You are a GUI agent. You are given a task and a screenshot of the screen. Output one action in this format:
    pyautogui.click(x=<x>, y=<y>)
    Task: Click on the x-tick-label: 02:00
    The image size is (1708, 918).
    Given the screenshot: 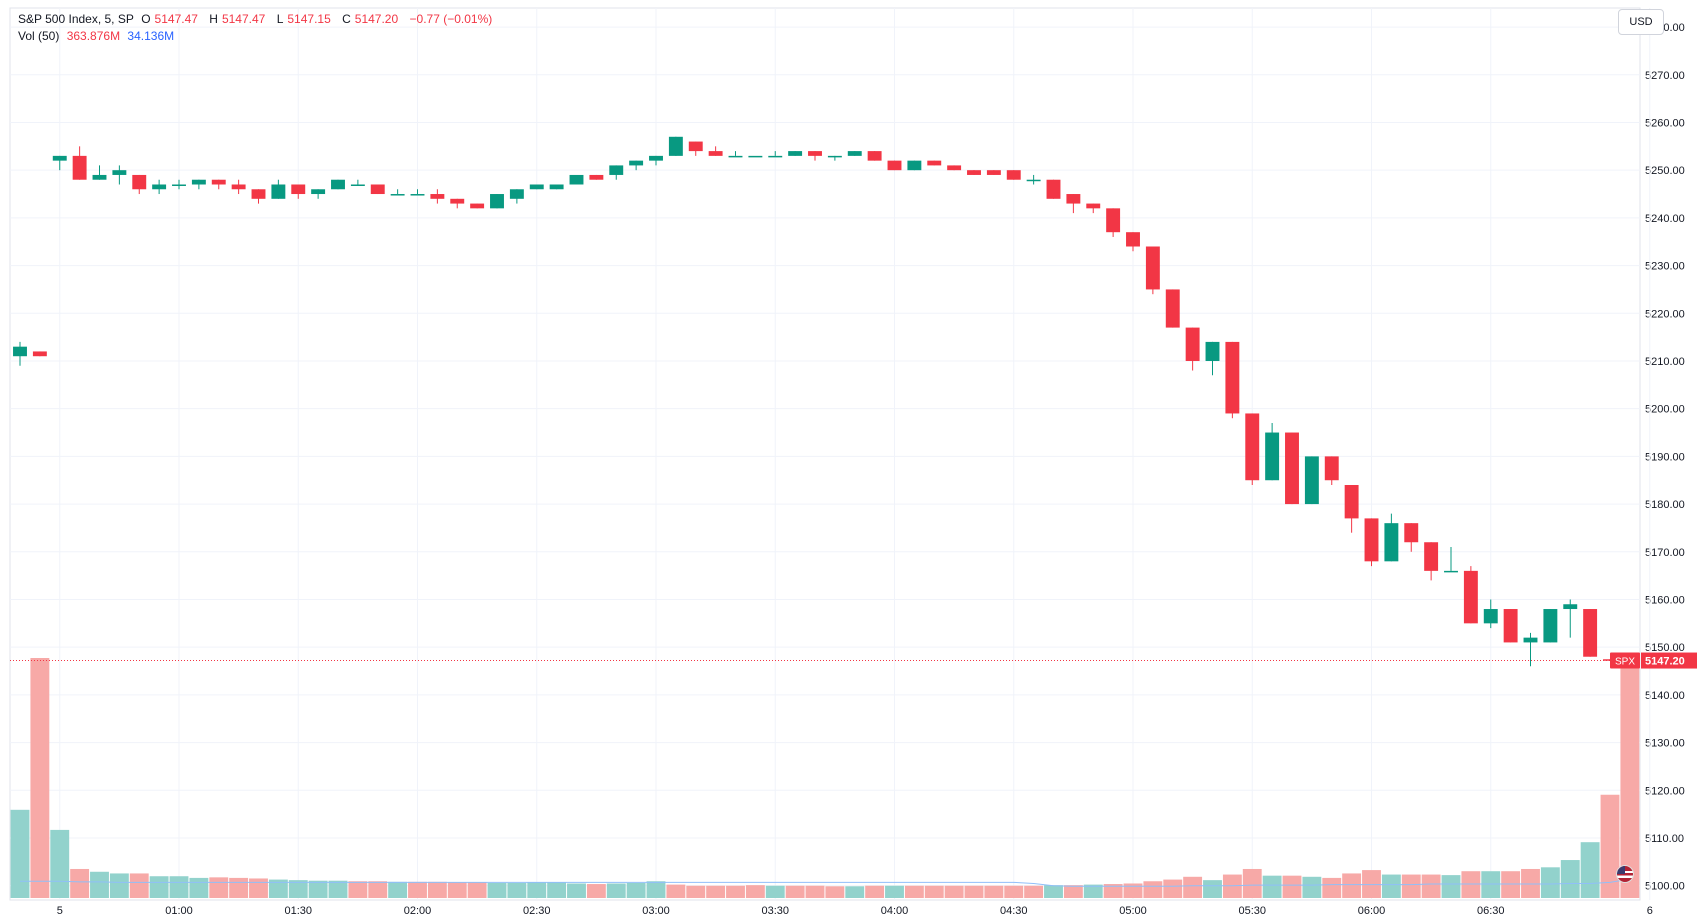 What is the action you would take?
    pyautogui.click(x=418, y=911)
    